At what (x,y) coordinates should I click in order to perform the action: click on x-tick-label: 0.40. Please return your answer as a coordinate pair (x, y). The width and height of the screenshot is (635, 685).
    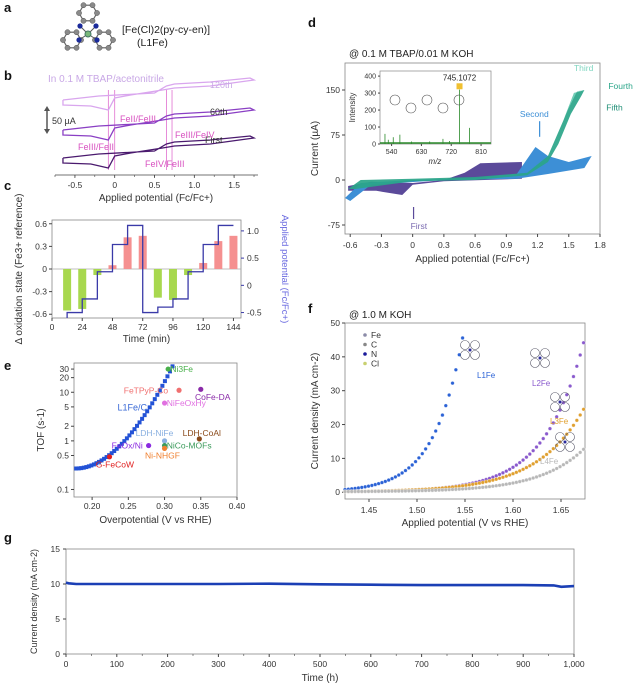
    Looking at the image, I should click on (237, 506).